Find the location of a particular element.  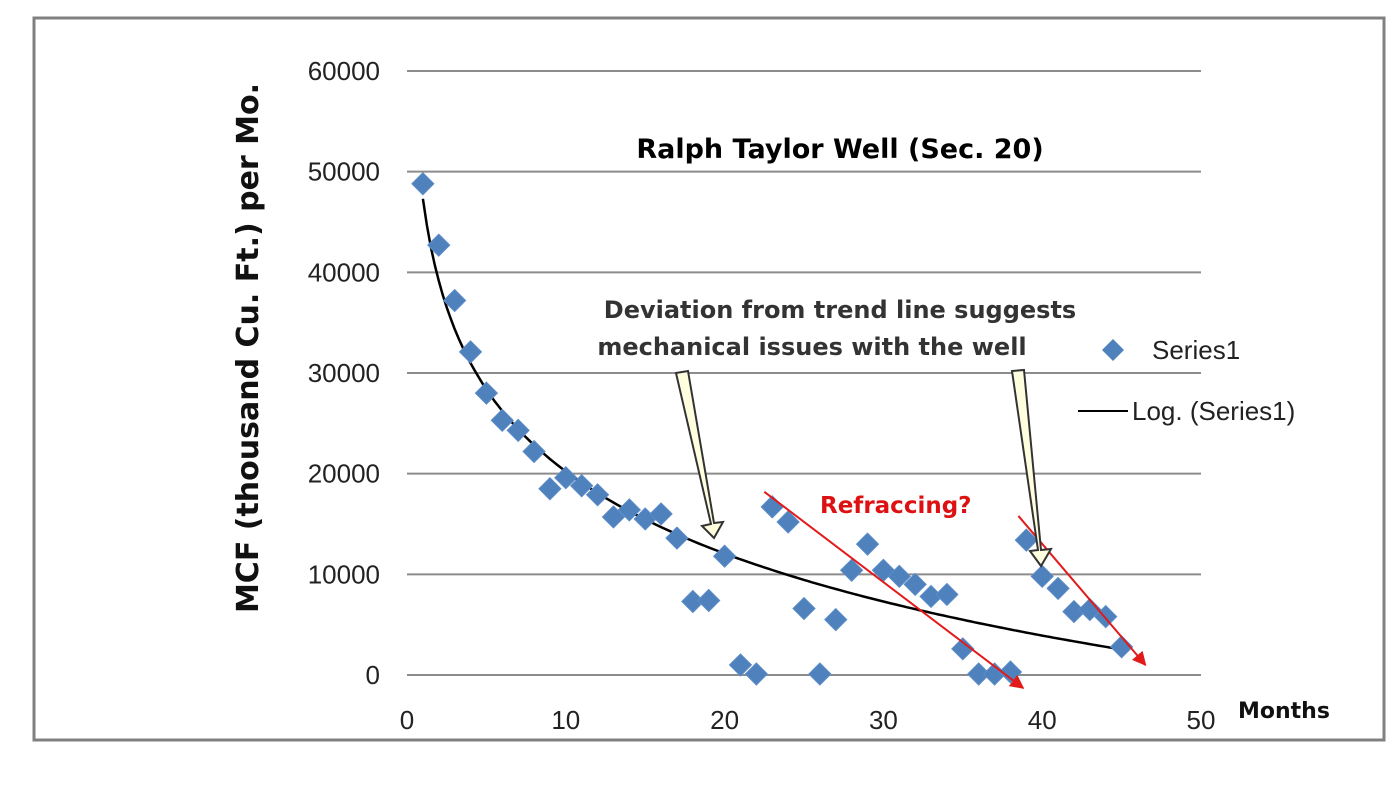

legend-series1-marker is located at coordinates (1113, 350).